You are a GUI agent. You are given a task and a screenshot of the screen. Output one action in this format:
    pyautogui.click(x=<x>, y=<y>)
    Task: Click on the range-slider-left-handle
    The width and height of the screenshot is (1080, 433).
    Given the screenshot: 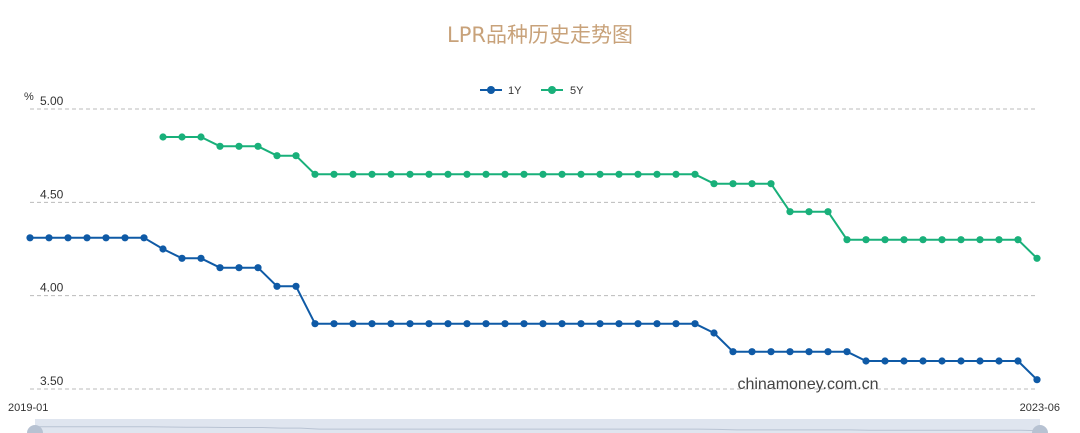 What is the action you would take?
    pyautogui.click(x=35, y=429)
    